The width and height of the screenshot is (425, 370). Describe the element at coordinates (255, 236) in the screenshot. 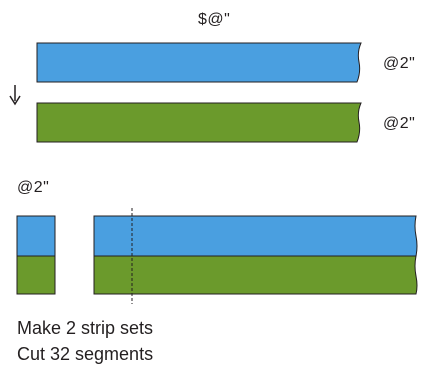

I see `strip-set-blue` at that location.